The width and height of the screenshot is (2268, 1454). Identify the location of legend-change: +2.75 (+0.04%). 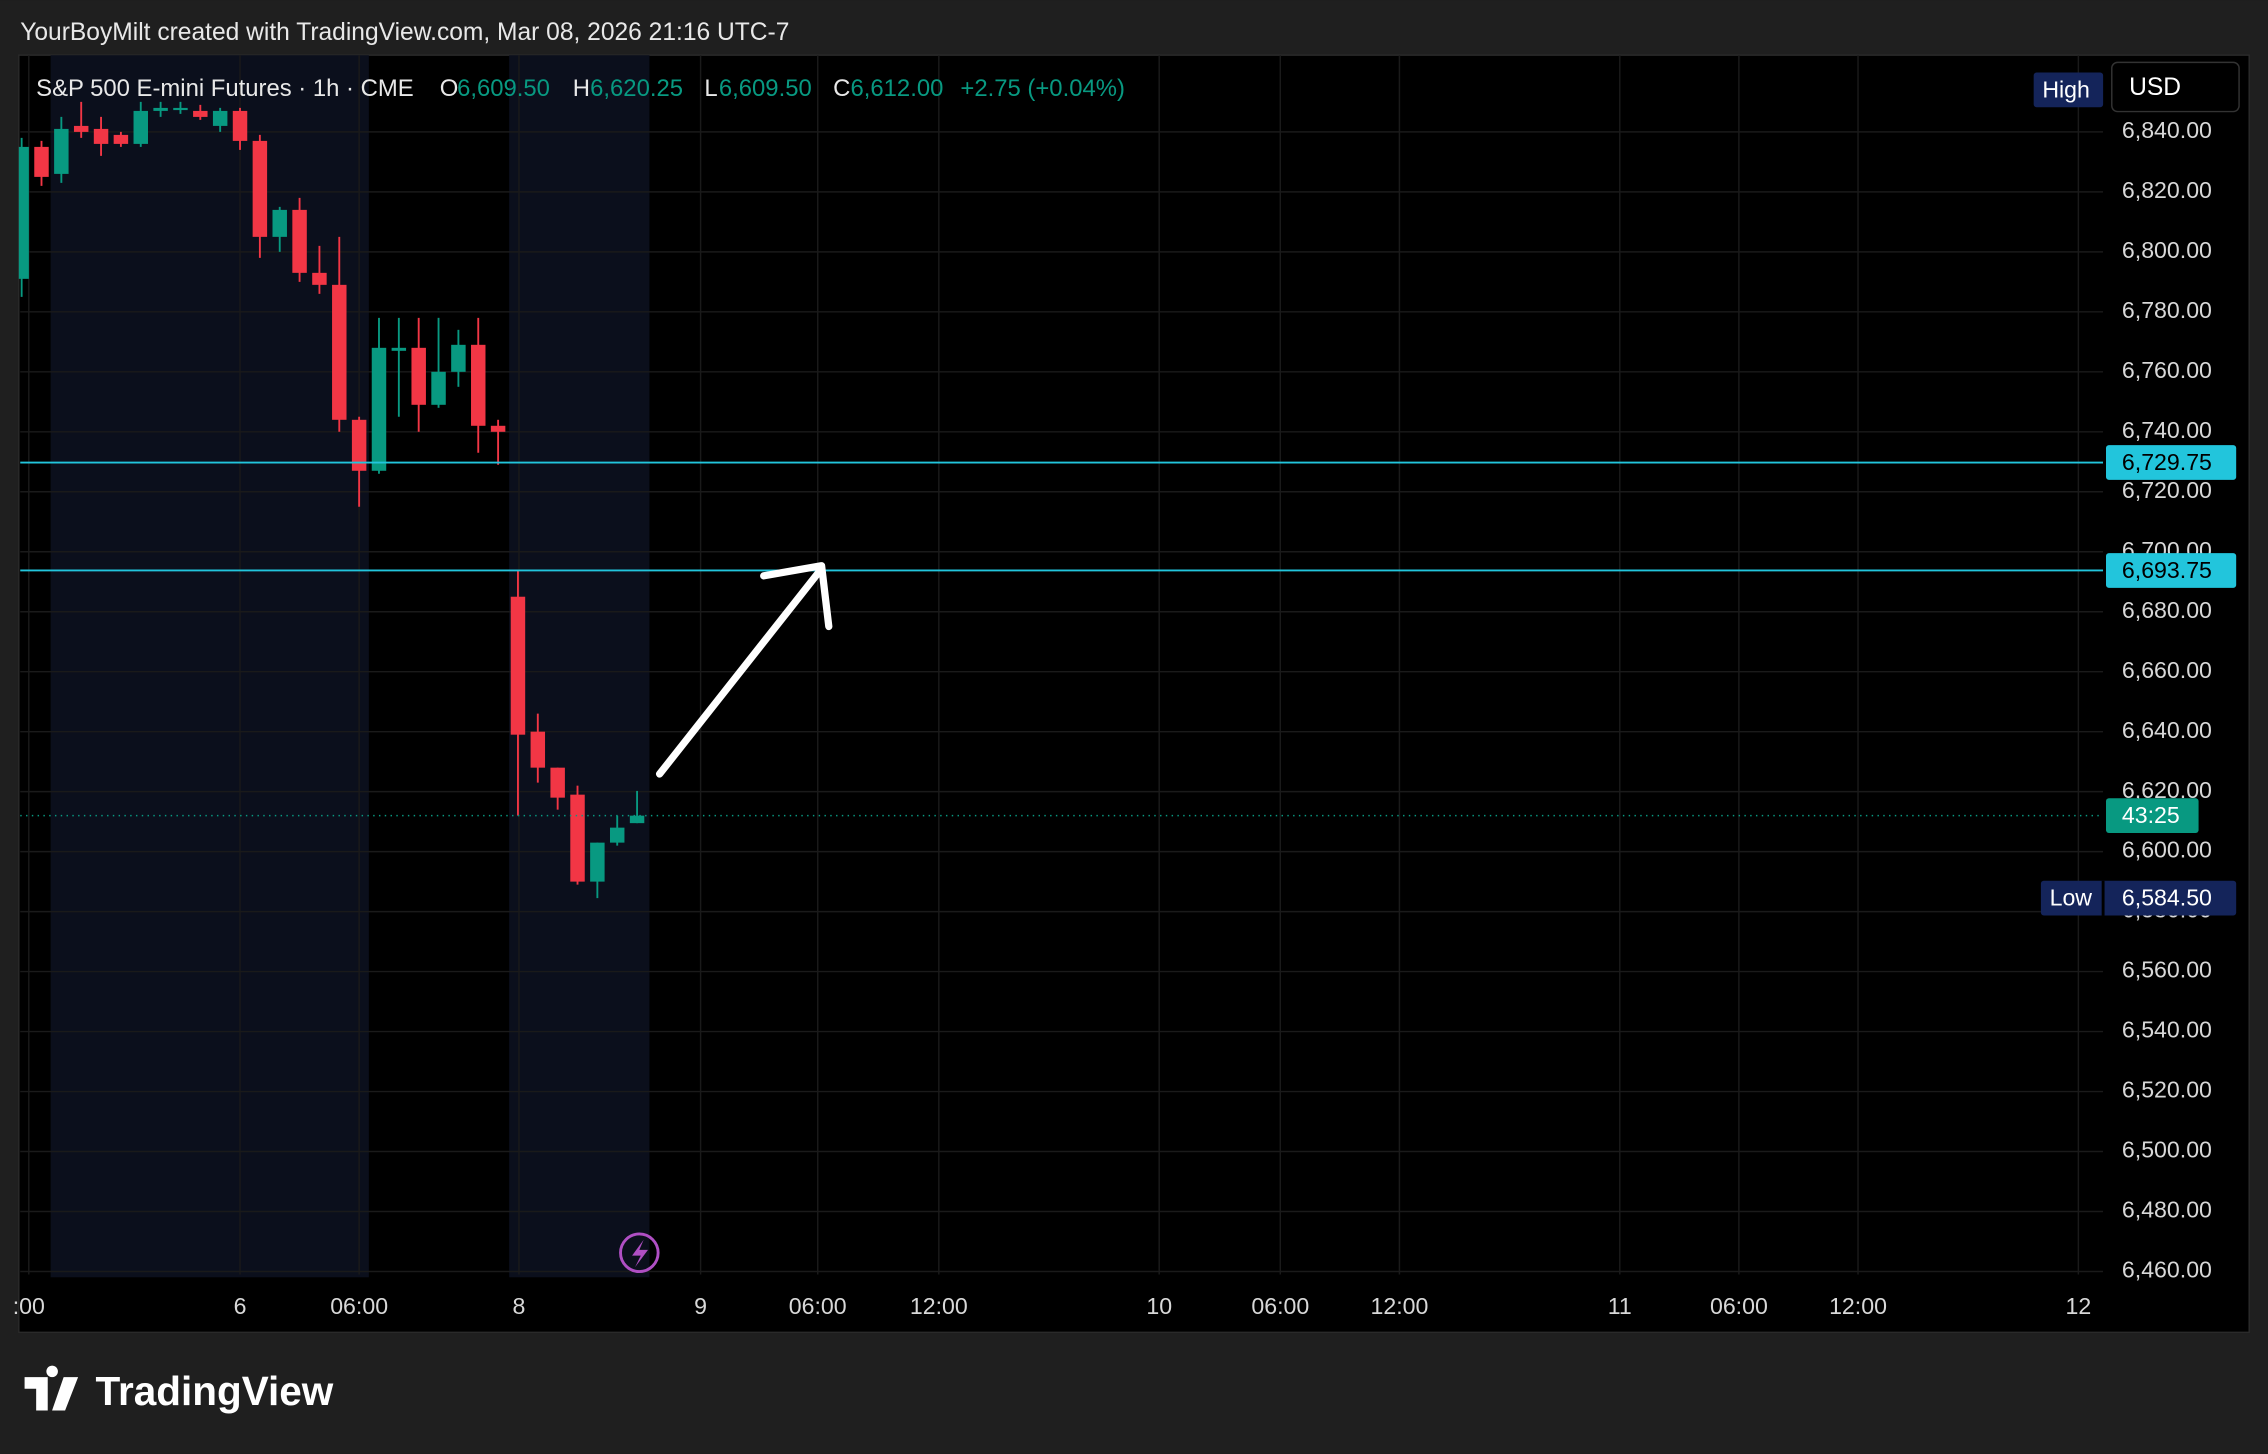
(1042, 88).